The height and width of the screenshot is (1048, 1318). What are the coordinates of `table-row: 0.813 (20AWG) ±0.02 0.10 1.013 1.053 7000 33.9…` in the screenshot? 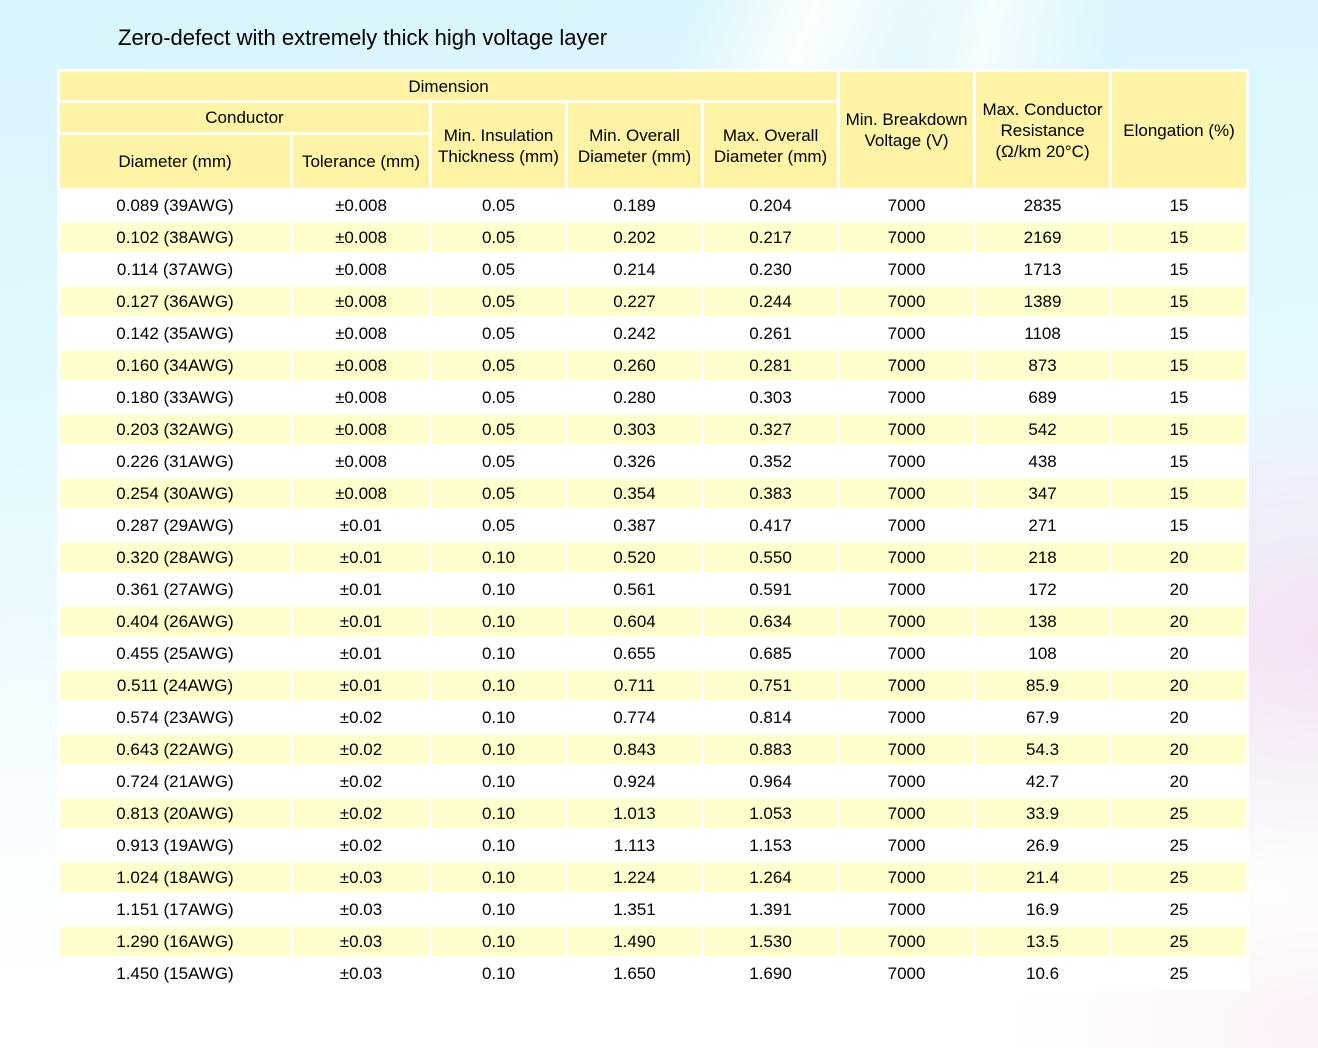 It's located at (653, 813).